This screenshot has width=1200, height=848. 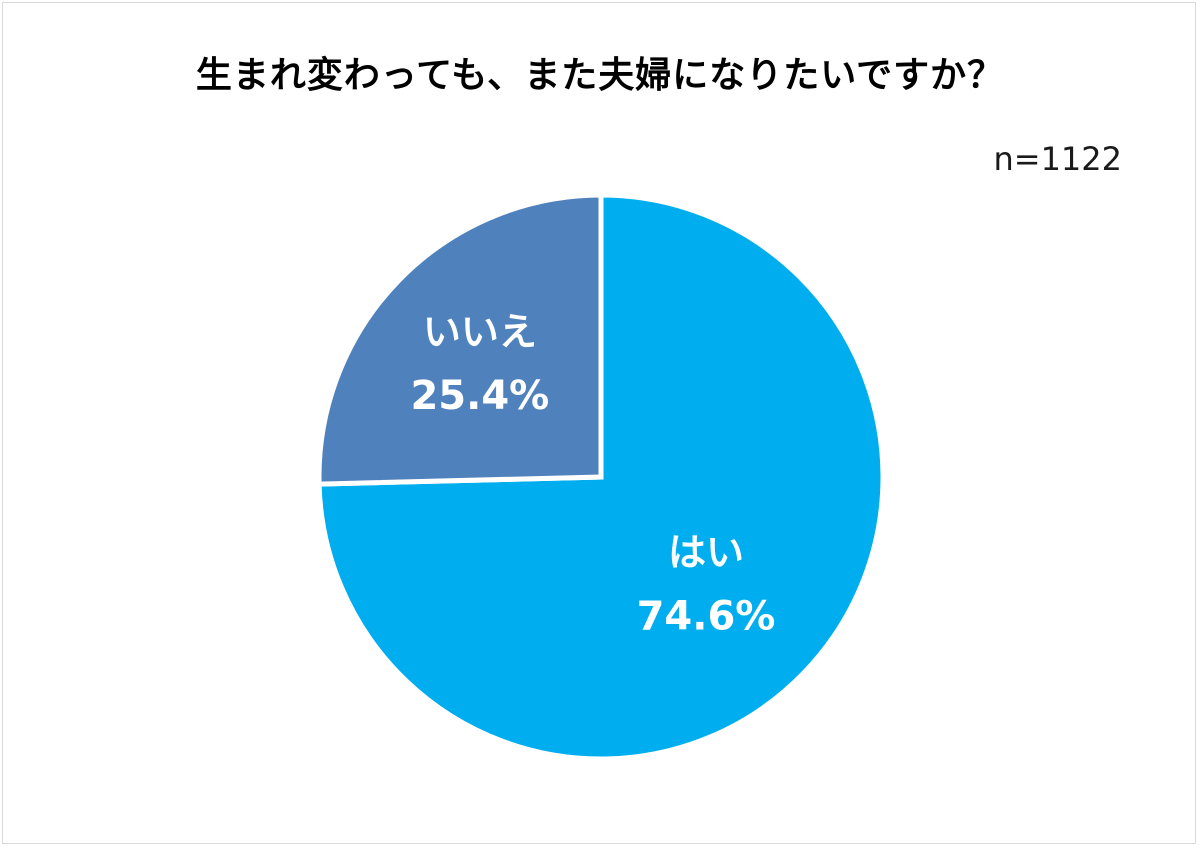 I want to click on sample-size: n=1122, so click(x=1057, y=159).